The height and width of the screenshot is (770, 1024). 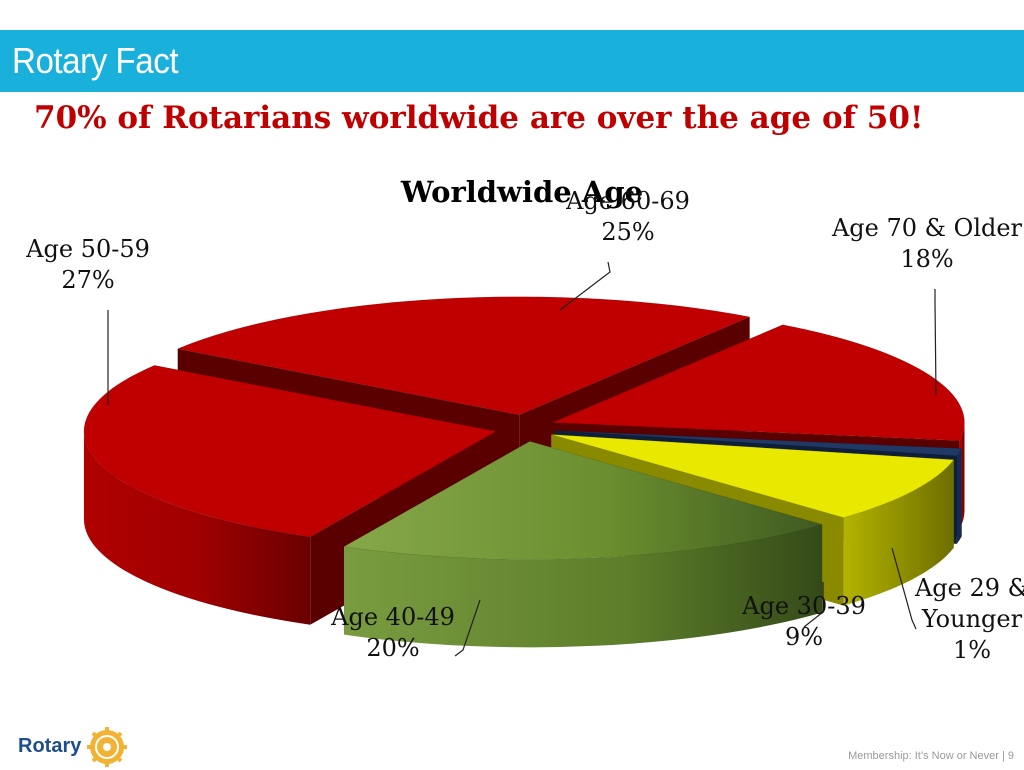 What do you see at coordinates (627, 232) in the screenshot?
I see `slice-label: 25%` at bounding box center [627, 232].